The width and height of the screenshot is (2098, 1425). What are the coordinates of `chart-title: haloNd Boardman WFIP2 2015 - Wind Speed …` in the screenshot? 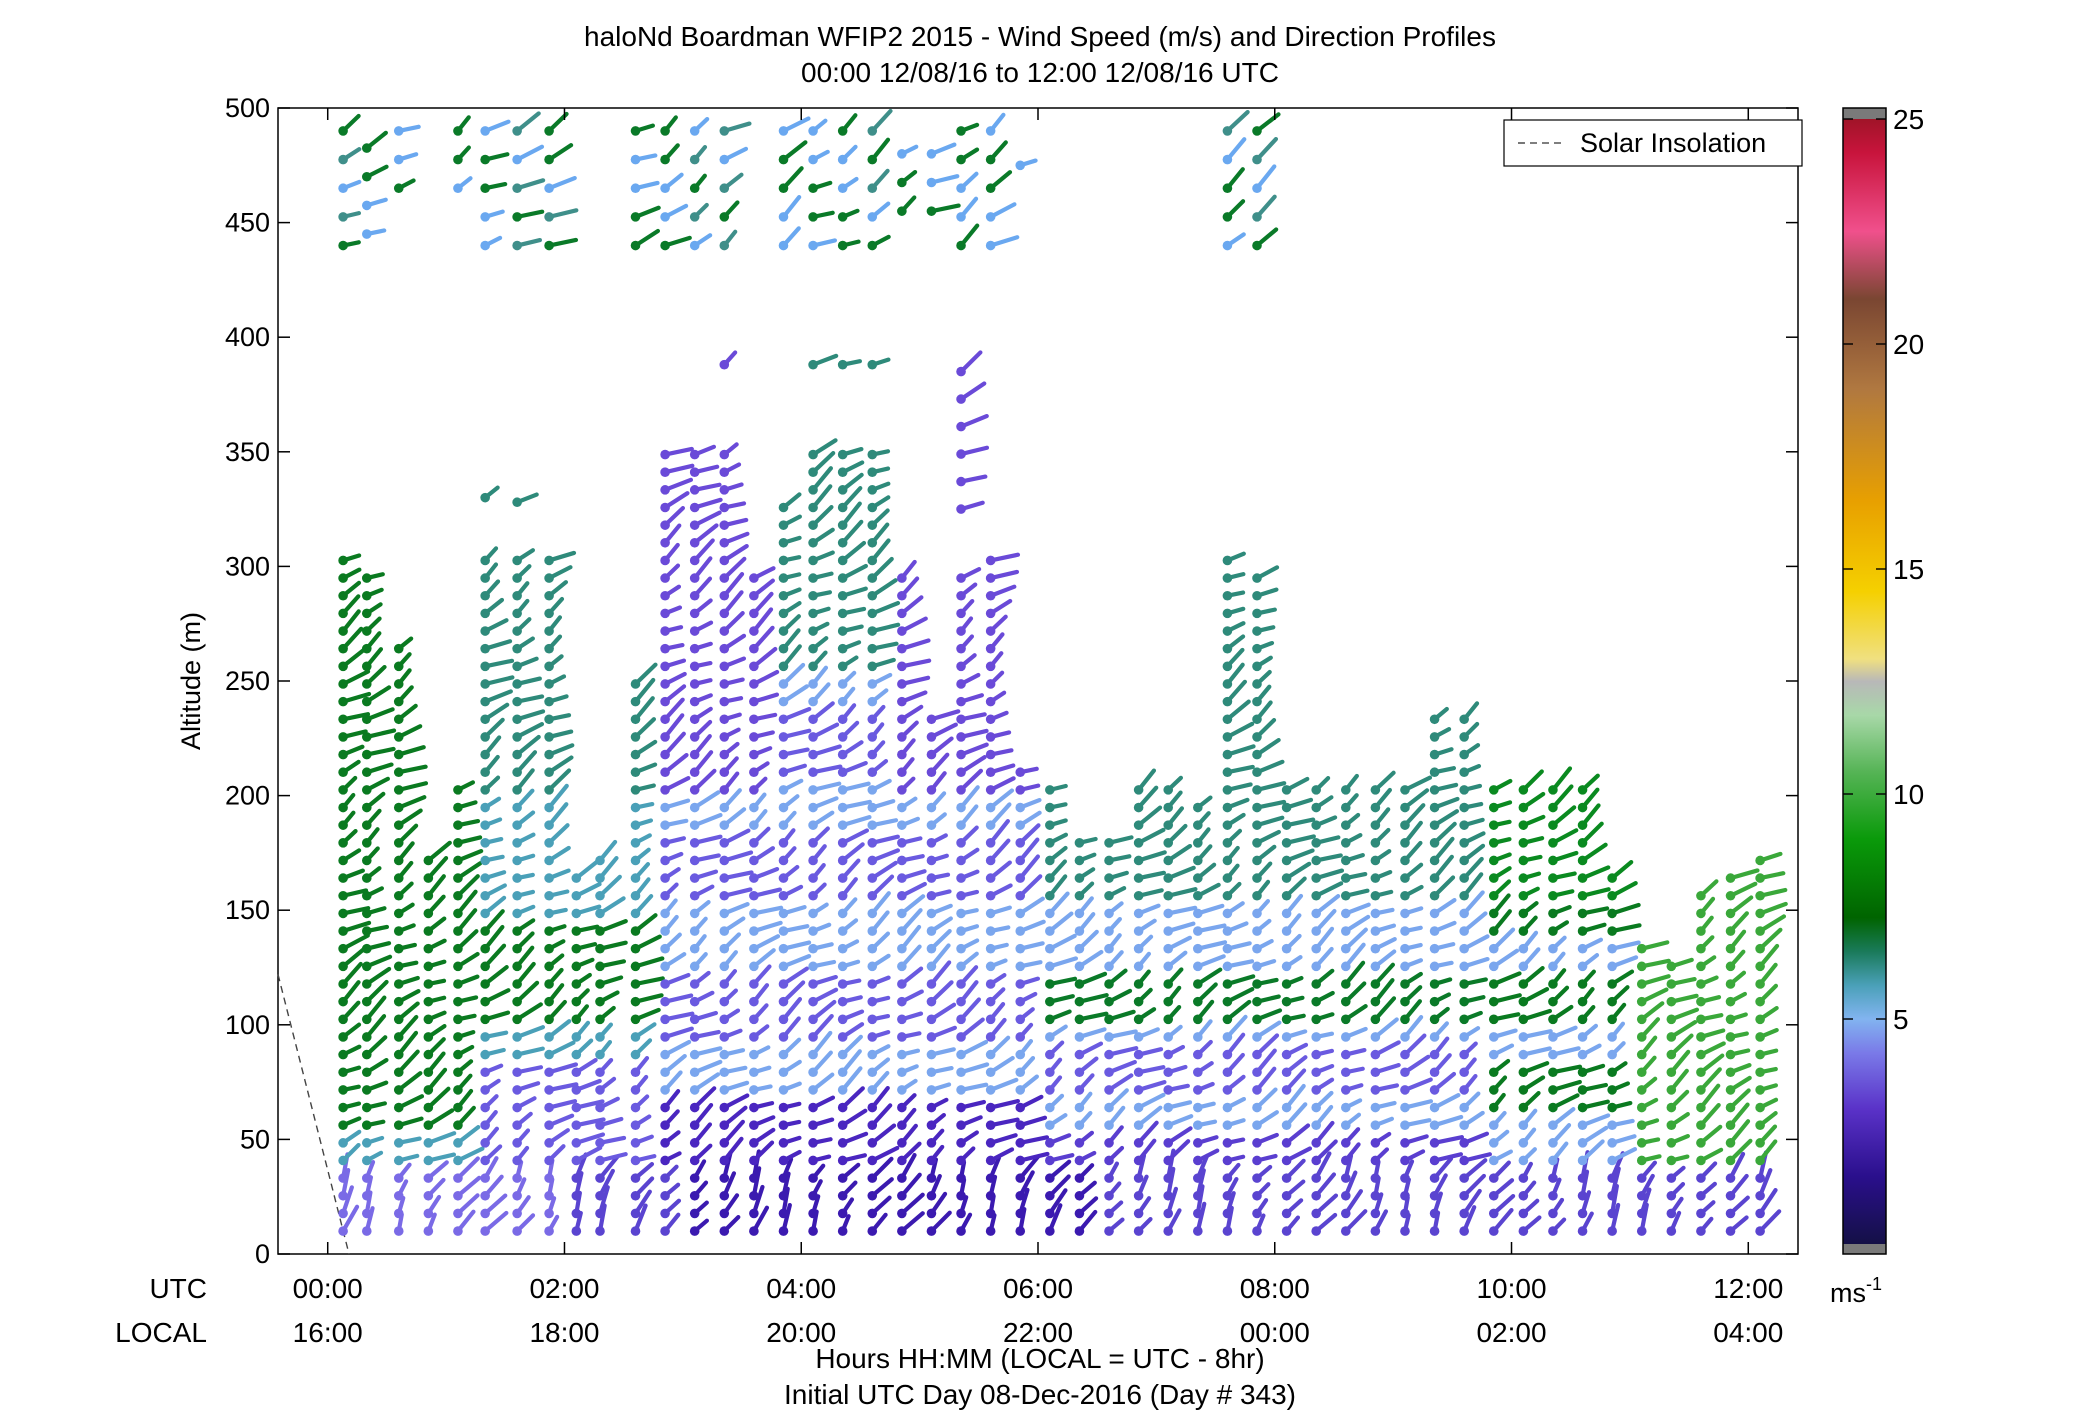 It's located at (1040, 36).